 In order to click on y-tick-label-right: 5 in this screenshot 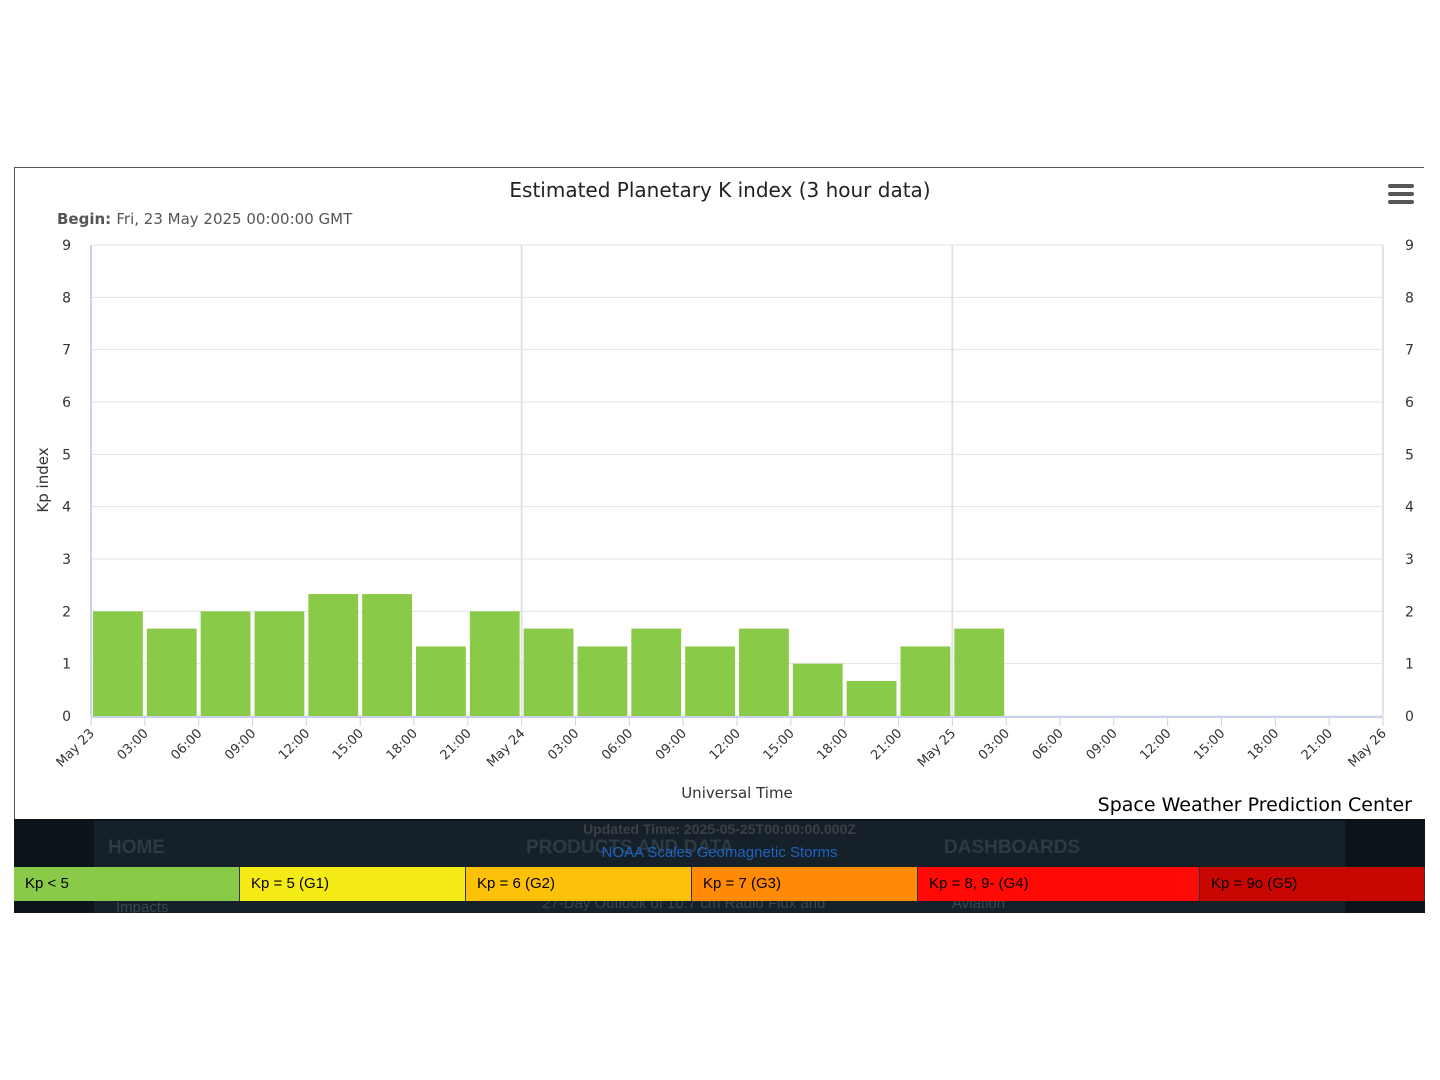, I will do `click(1409, 455)`.